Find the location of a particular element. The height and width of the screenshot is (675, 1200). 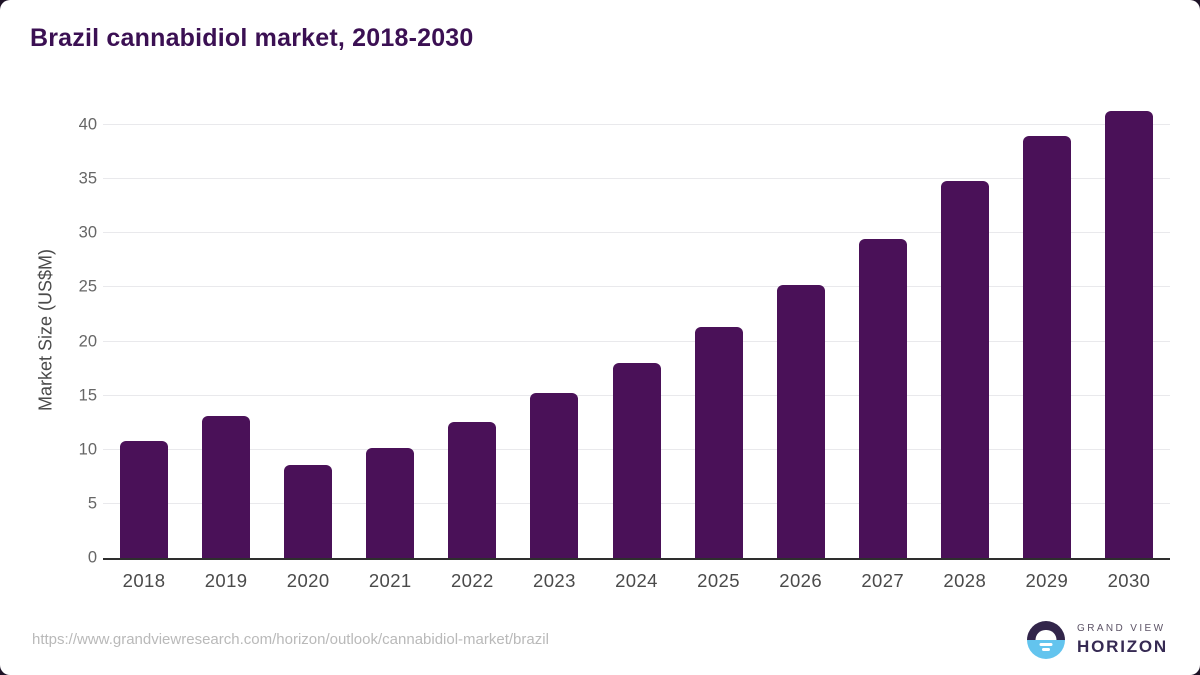

x-tick-label-2030: 2030 is located at coordinates (1129, 580).